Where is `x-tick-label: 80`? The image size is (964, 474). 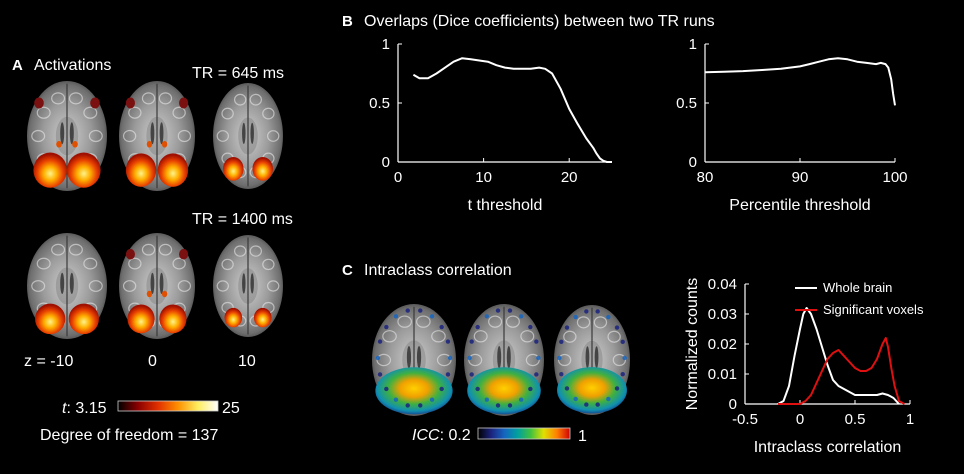
x-tick-label: 80 is located at coordinates (705, 177).